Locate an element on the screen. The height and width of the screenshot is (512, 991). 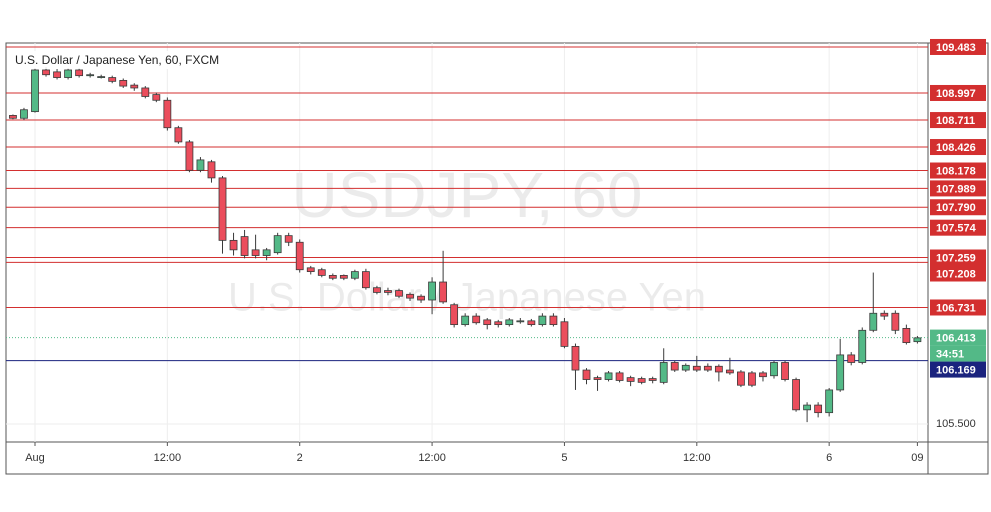
countdown-label-bg is located at coordinates (958, 353).